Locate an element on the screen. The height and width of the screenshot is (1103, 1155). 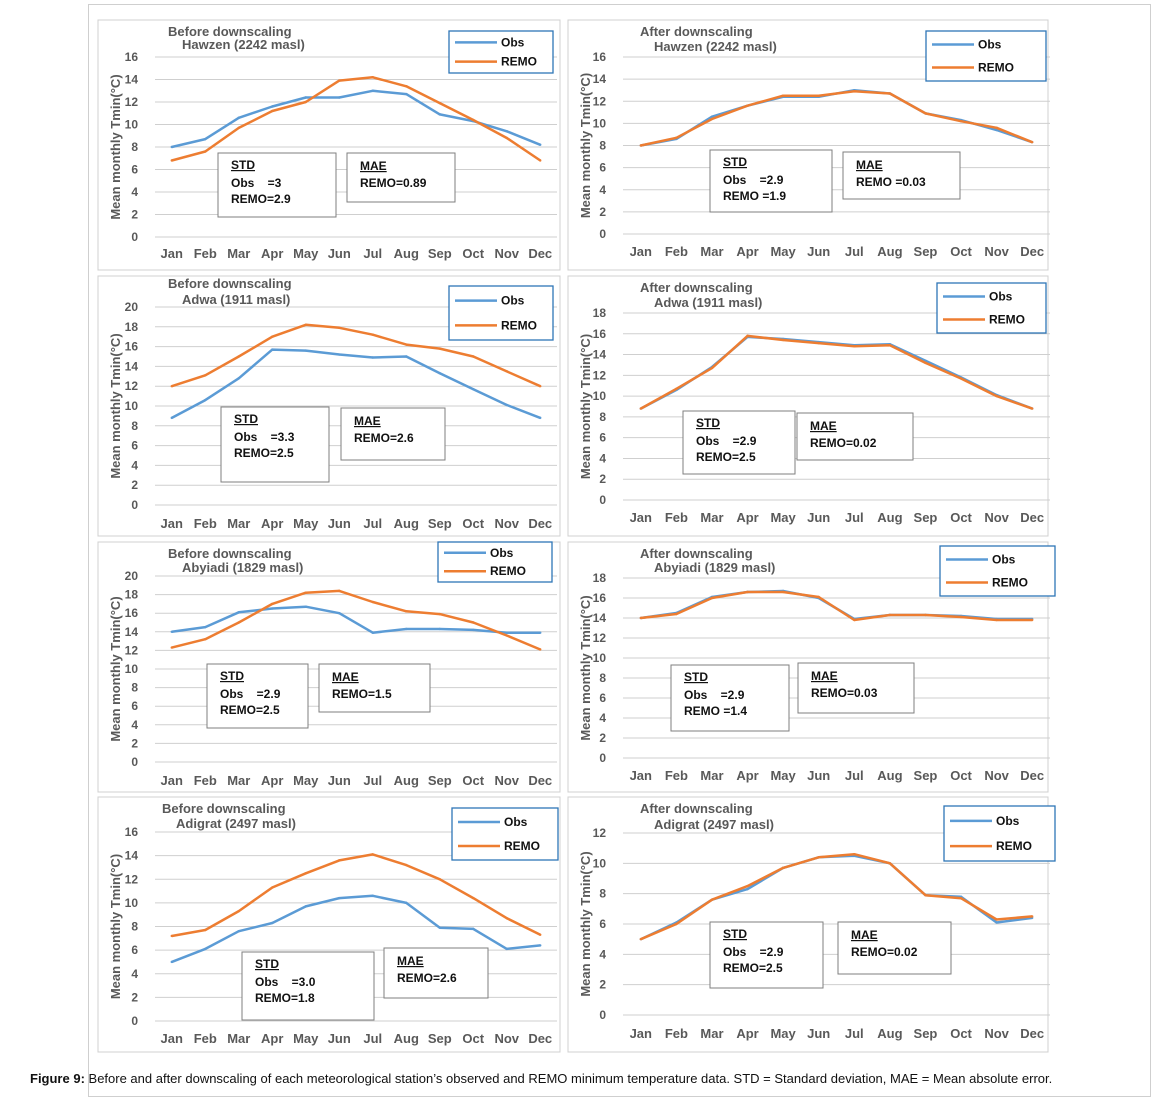
std-obs: Obs =3 is located at coordinates (256, 183).